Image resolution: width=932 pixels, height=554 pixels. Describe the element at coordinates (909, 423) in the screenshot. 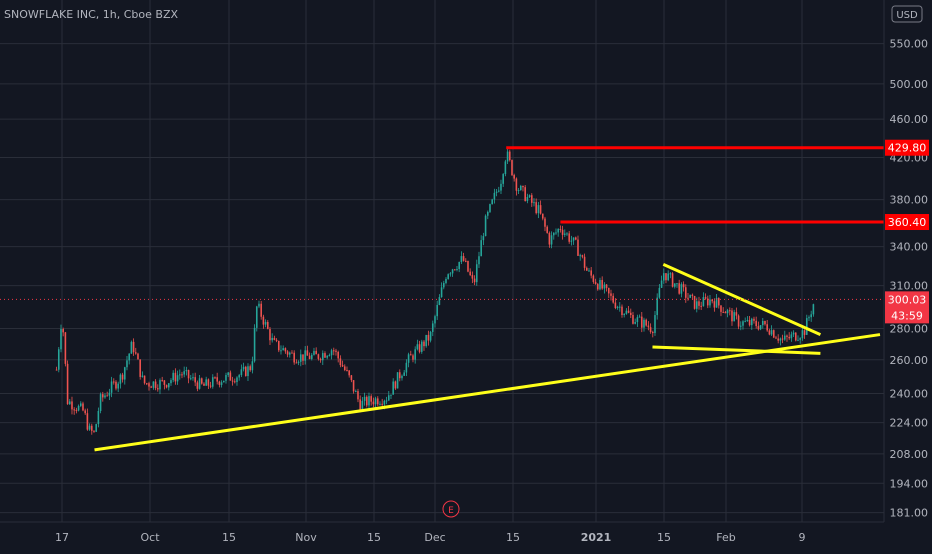

I see `price-tick-label: 224.00` at that location.